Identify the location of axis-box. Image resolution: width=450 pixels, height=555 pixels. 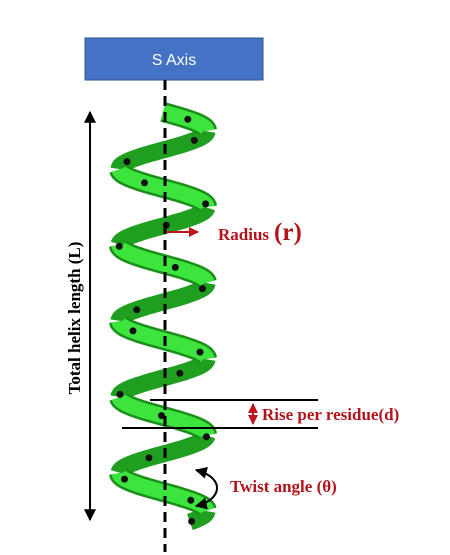
(174, 59).